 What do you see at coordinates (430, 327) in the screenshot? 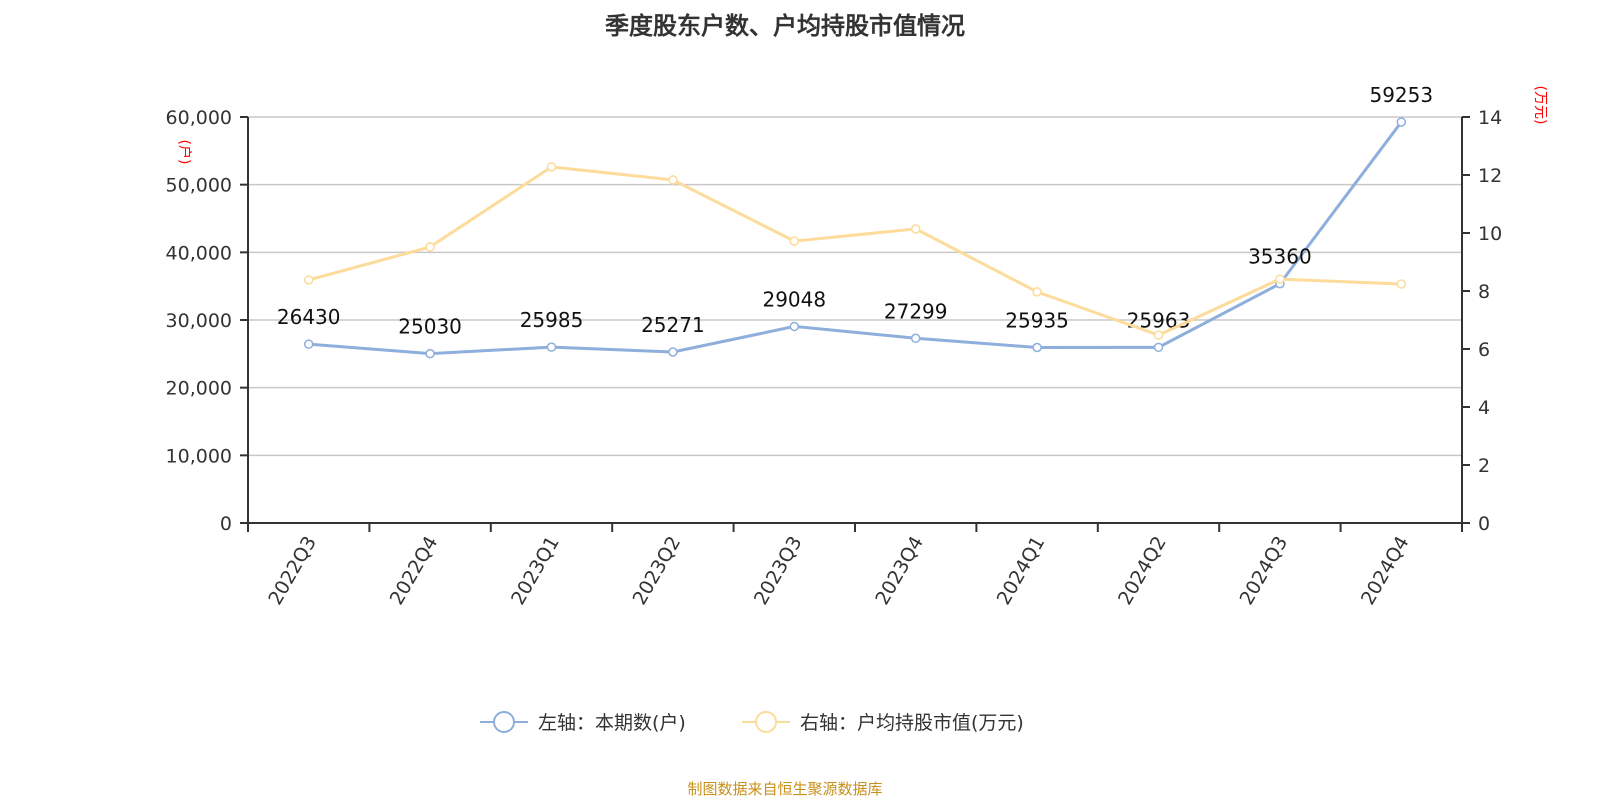
I see `data-label: 25030` at bounding box center [430, 327].